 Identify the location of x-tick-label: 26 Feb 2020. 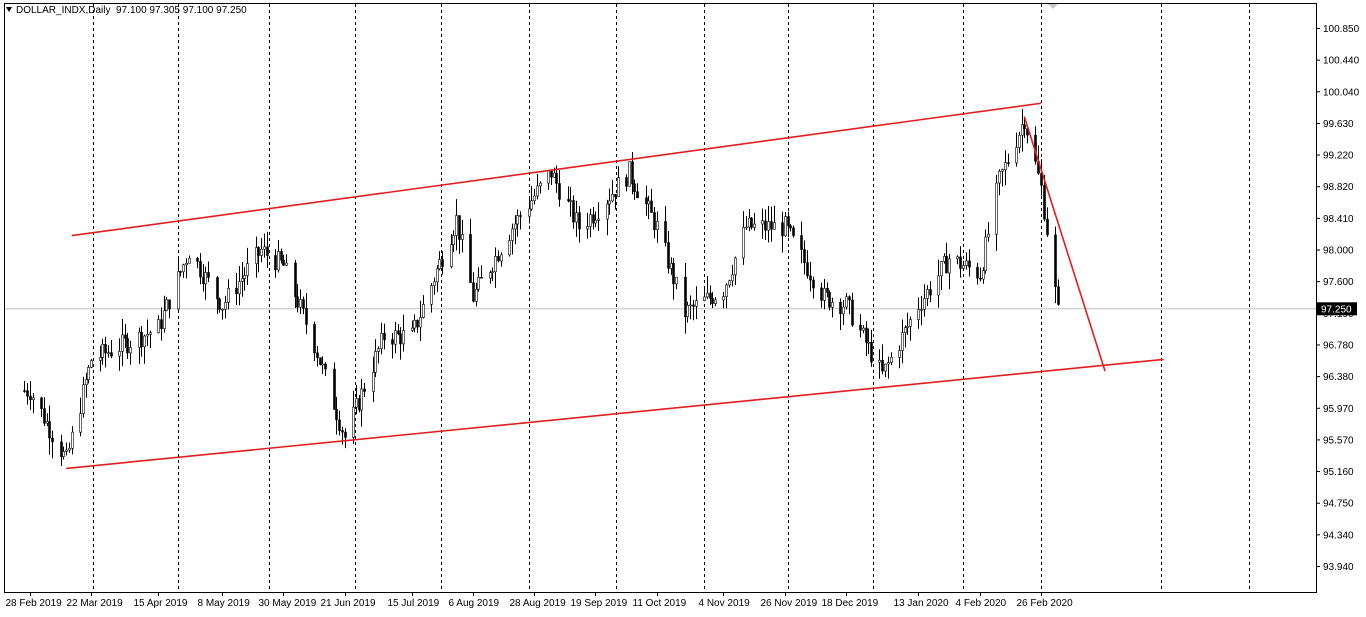
(1045, 603).